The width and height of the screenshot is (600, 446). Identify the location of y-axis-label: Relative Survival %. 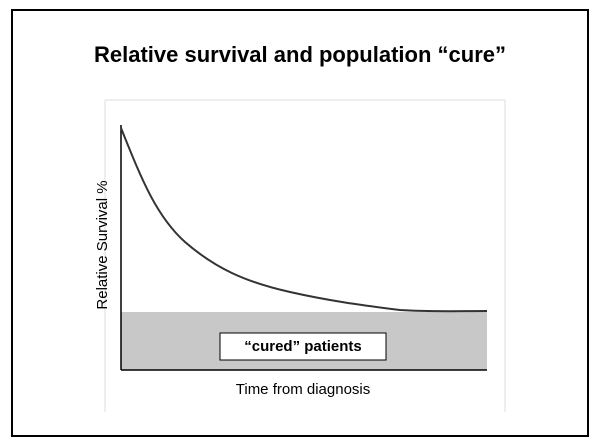
(102, 244).